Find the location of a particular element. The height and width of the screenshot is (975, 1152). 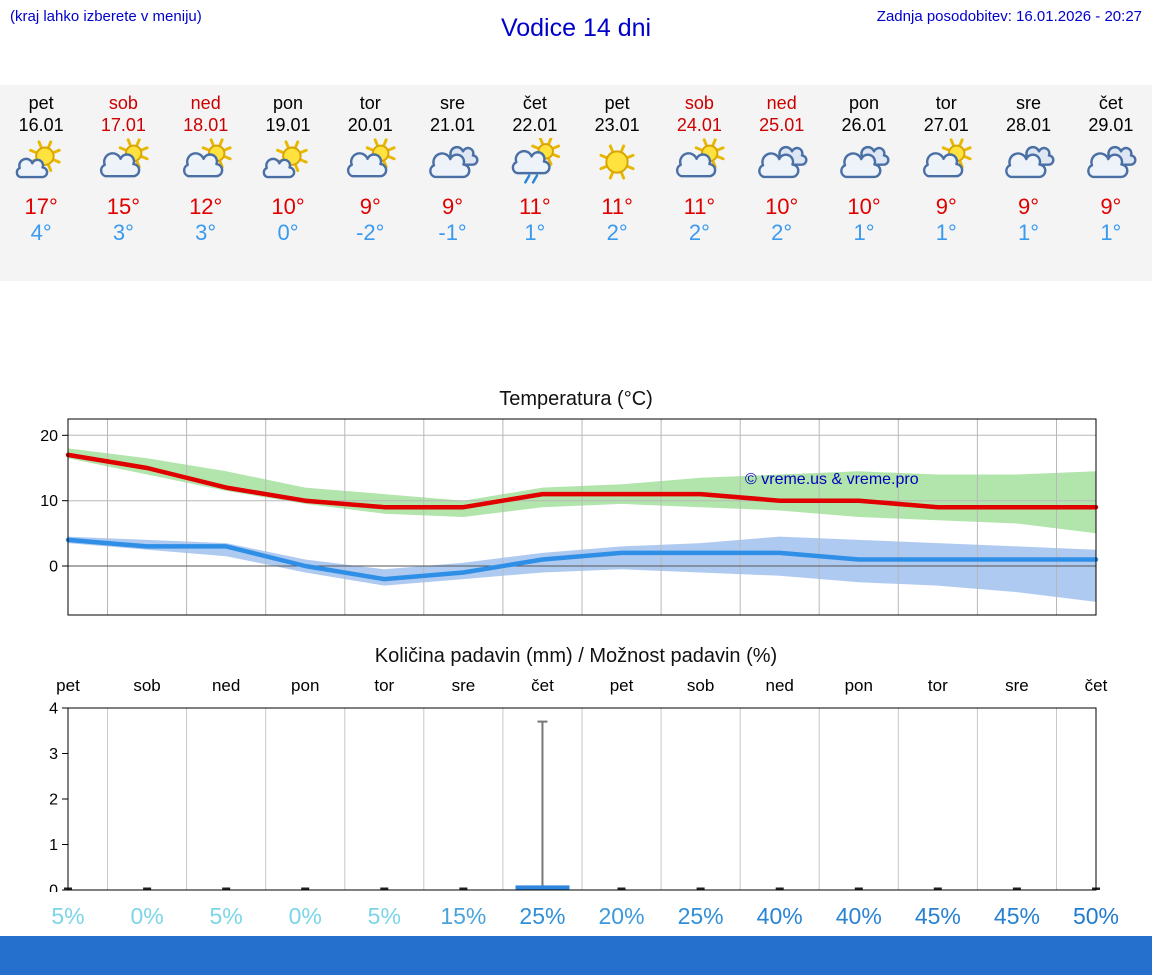

svg-text: 2 is located at coordinates (53, 800).